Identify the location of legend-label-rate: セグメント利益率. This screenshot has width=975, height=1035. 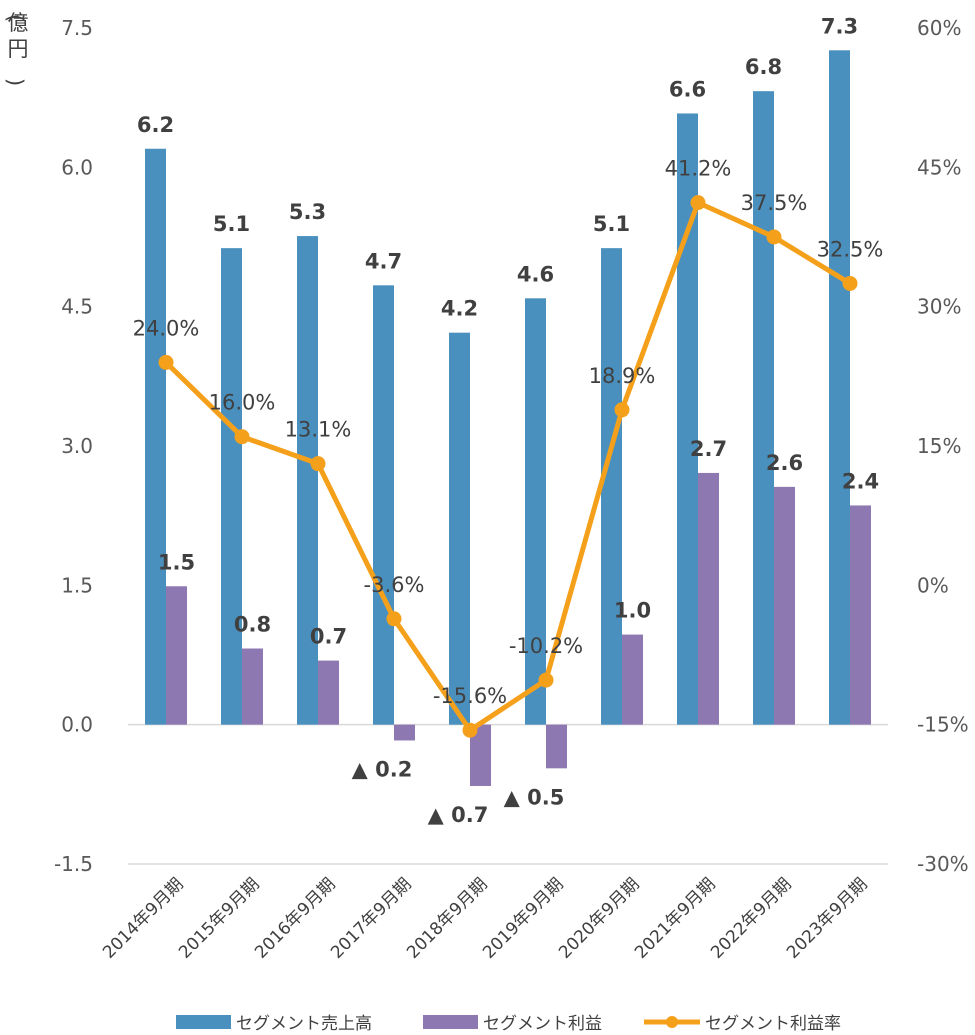
(773, 1024).